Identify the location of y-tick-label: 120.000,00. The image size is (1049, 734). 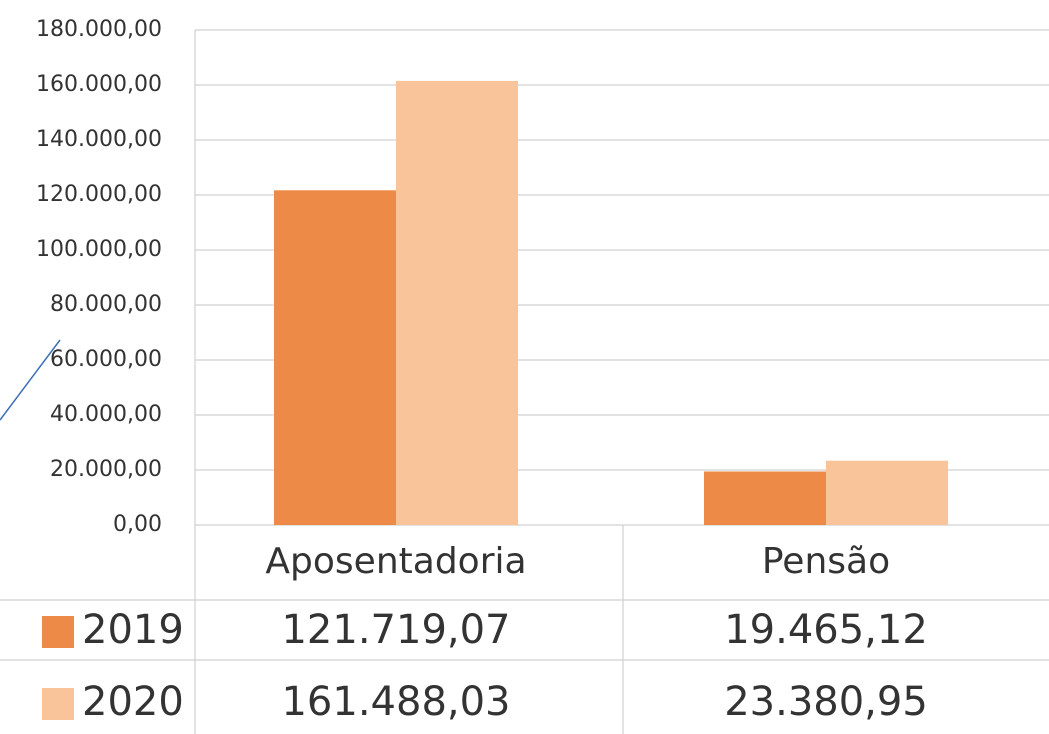
(99, 194).